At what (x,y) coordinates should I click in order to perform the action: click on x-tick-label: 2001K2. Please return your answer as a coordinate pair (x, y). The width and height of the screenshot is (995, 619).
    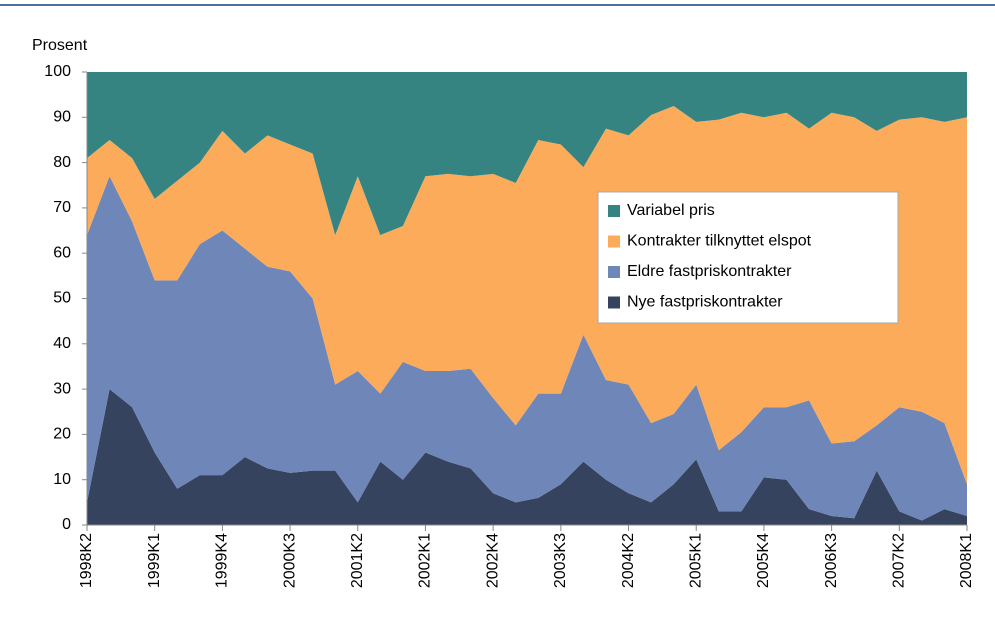
    Looking at the image, I should click on (357, 560).